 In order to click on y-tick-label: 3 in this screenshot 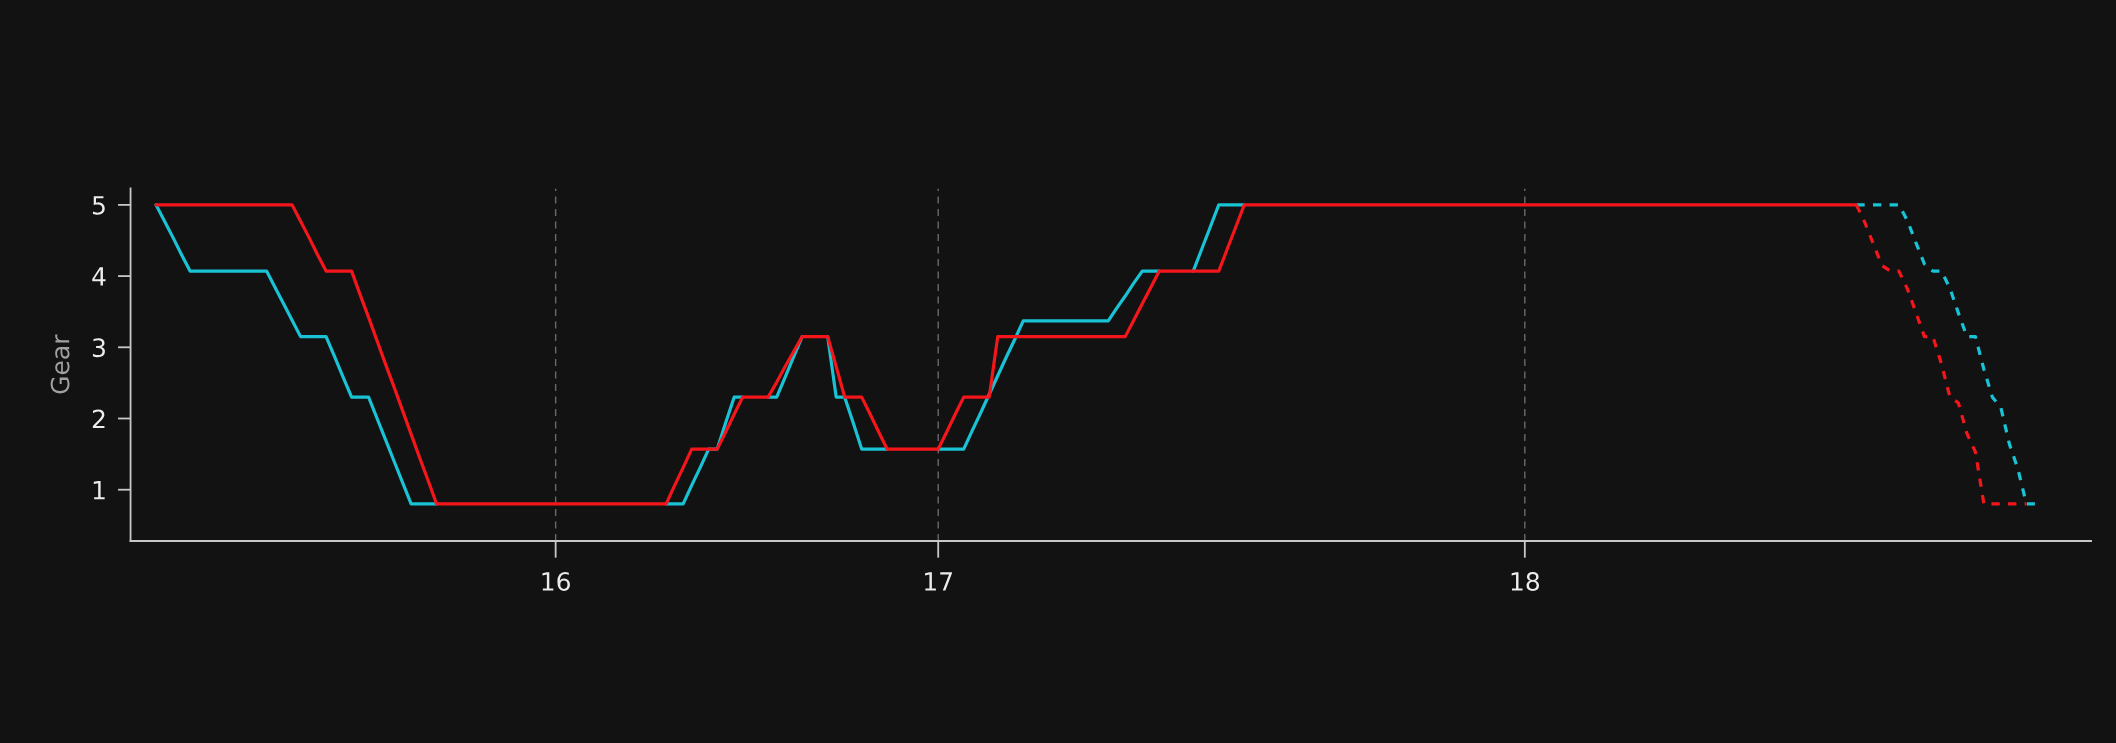, I will do `click(98, 348)`.